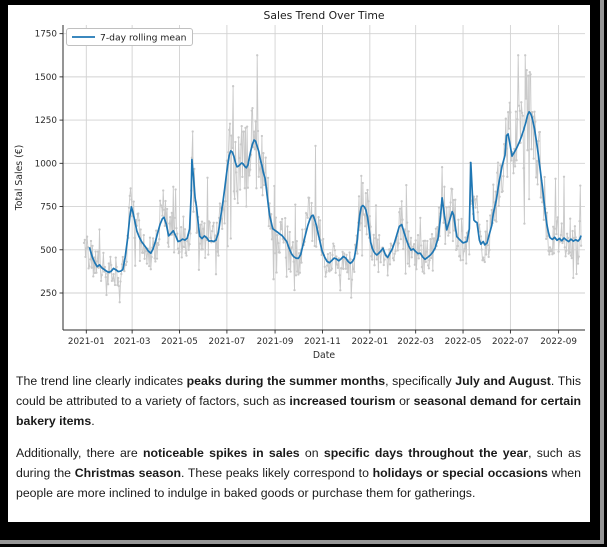  What do you see at coordinates (302, 542) in the screenshot?
I see `window-border-bottom` at bounding box center [302, 542].